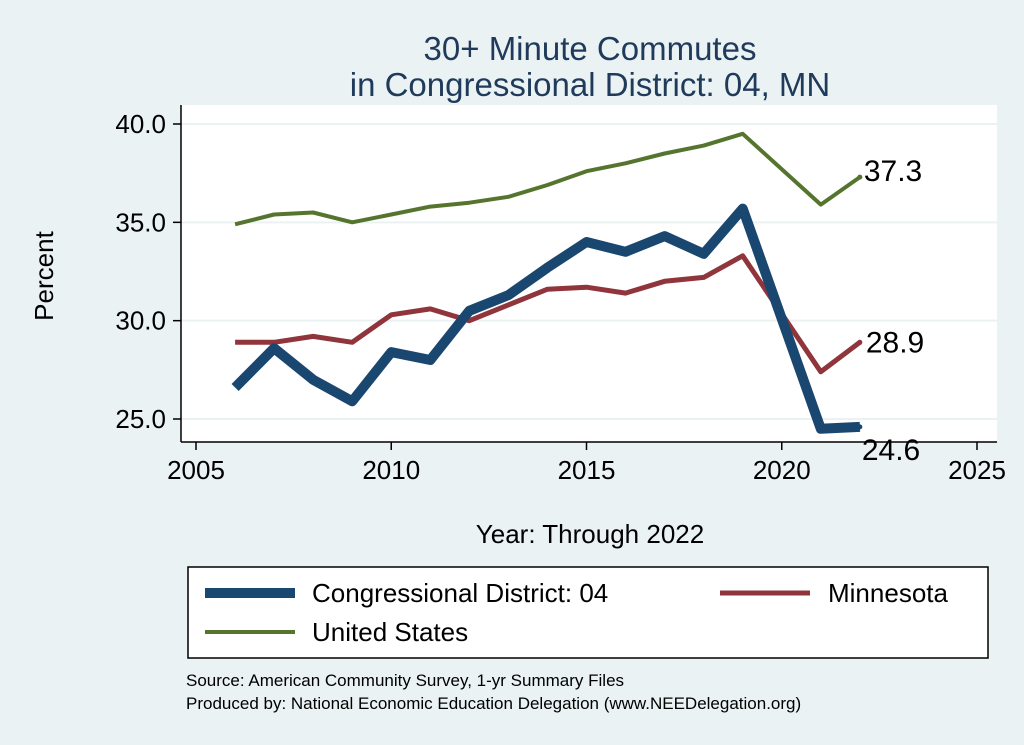 Image resolution: width=1024 pixels, height=745 pixels. Describe the element at coordinates (893, 171) in the screenshot. I see `end-label-united-states: 37.3` at that location.